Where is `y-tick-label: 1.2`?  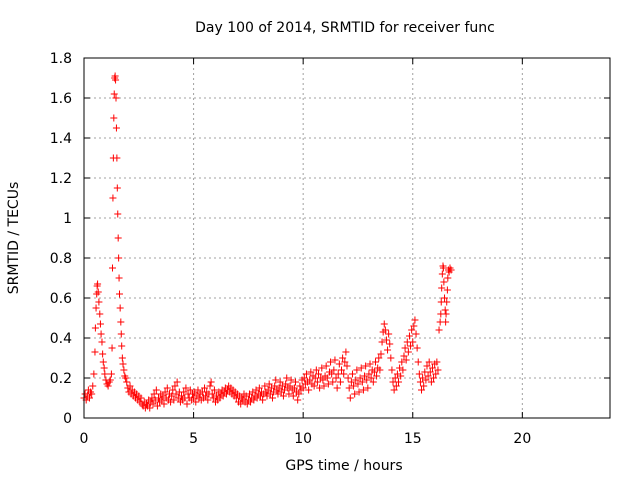
y-tick-label: 1.2 is located at coordinates (61, 179).